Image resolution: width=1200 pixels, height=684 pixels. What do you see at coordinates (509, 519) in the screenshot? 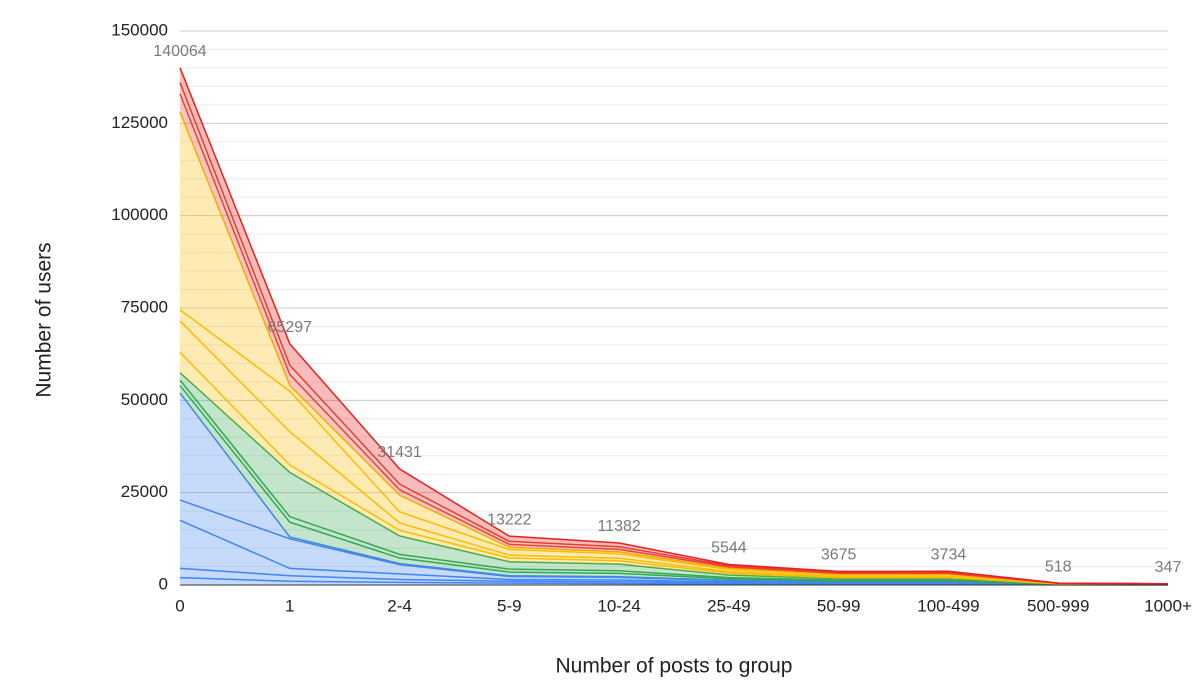
I see `total-label: 13222` at bounding box center [509, 519].